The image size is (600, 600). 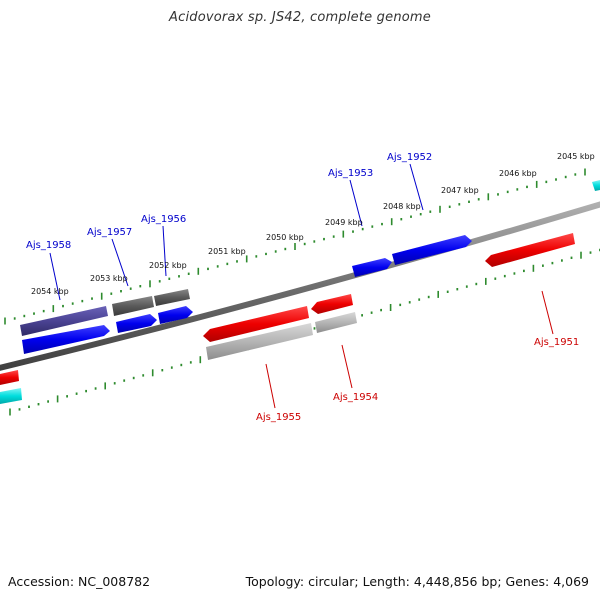 I want to click on gene-label-ajs-1953: Ajs_1953, so click(x=350, y=173).